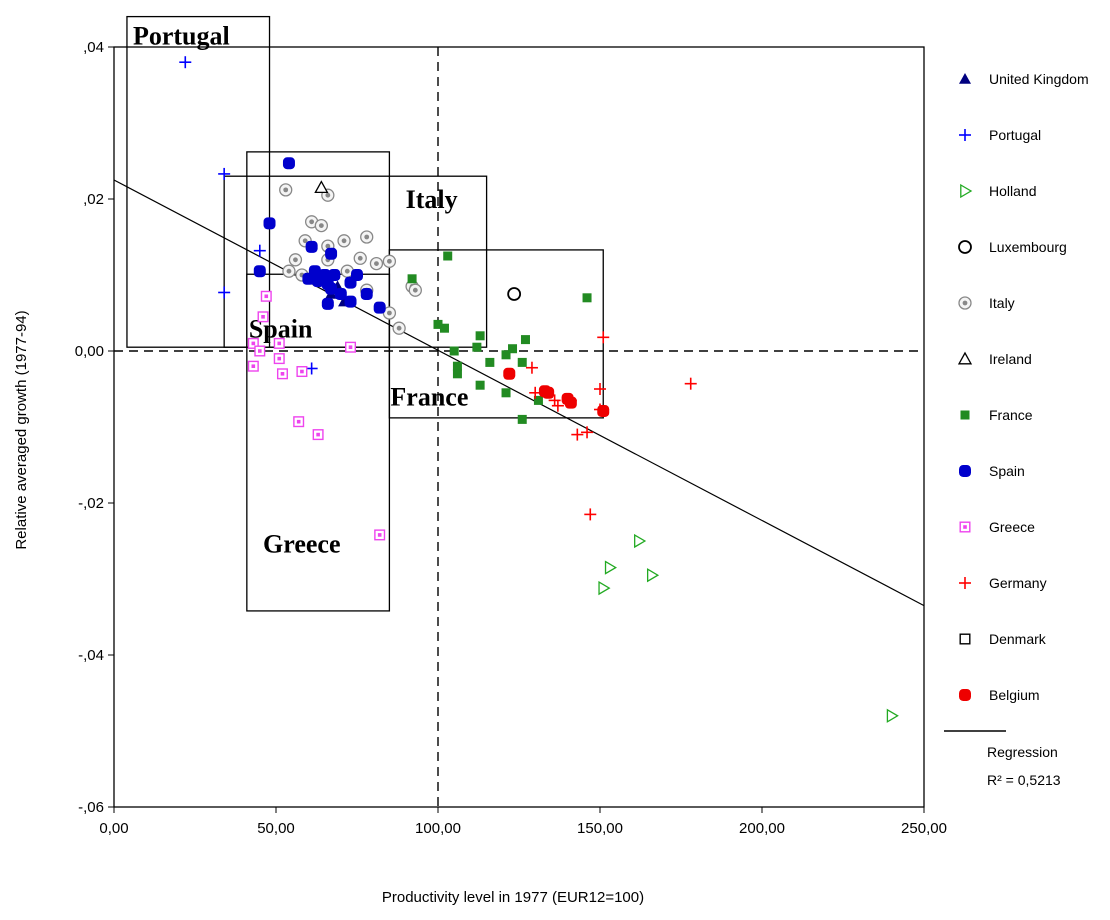 The image size is (1110, 920). What do you see at coordinates (748, 628) in the screenshot?
I see `series-holland` at bounding box center [748, 628].